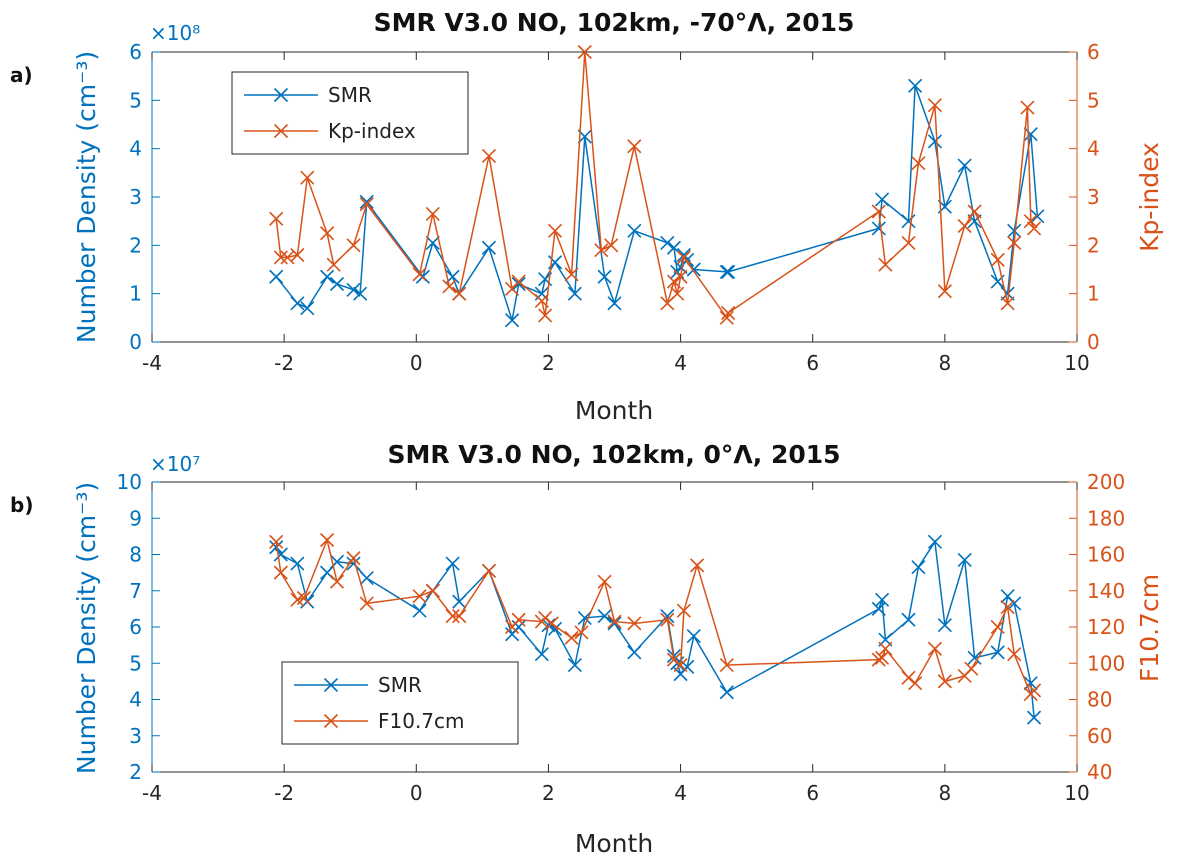  What do you see at coordinates (135, 591) in the screenshot?
I see `panel-b-y-left-tick-label: 7` at bounding box center [135, 591].